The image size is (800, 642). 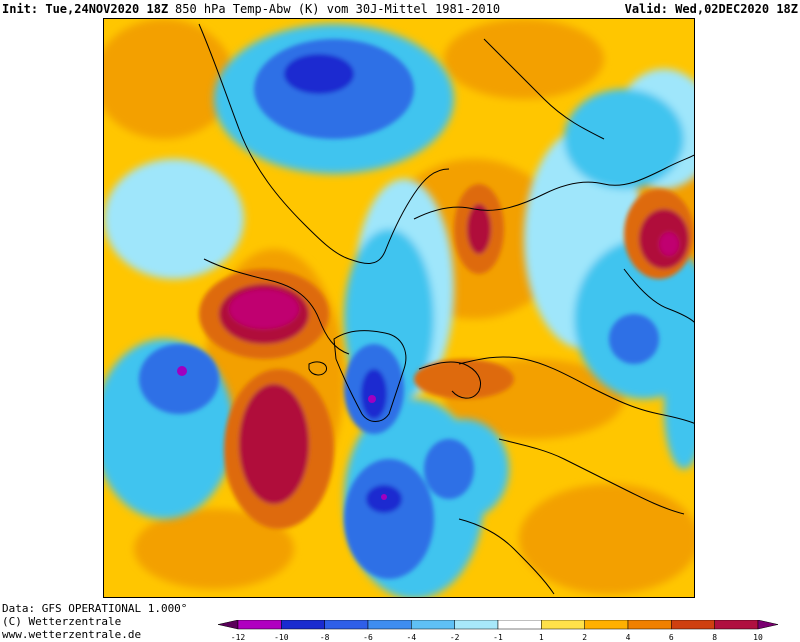 I want to click on color-legend-labels: -12-10-8-6-4-2-1124681012, so click(x=497, y=637).